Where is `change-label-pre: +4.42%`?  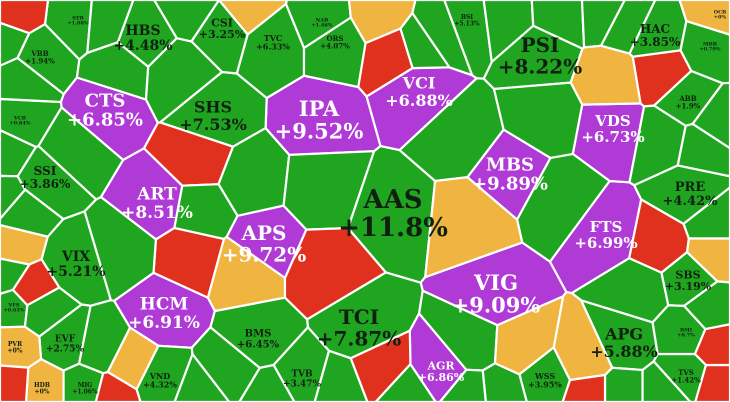 change-label-pre: +4.42% is located at coordinates (691, 201).